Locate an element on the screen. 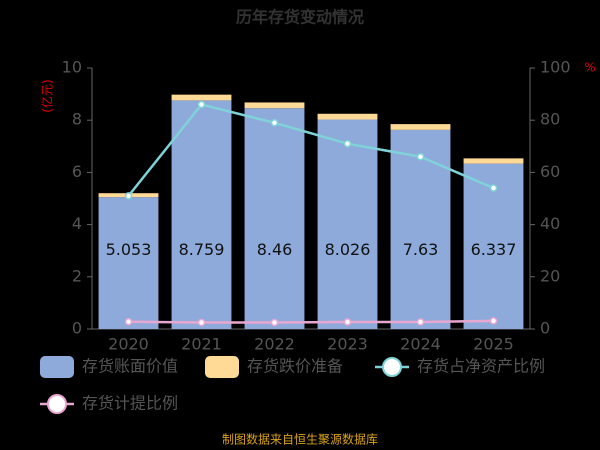 The width and height of the screenshot is (600, 450). x-tick-label: 2025 is located at coordinates (493, 344).